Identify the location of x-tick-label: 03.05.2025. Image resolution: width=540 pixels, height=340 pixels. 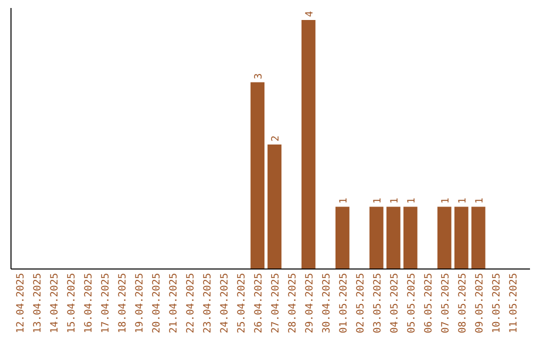
(378, 303).